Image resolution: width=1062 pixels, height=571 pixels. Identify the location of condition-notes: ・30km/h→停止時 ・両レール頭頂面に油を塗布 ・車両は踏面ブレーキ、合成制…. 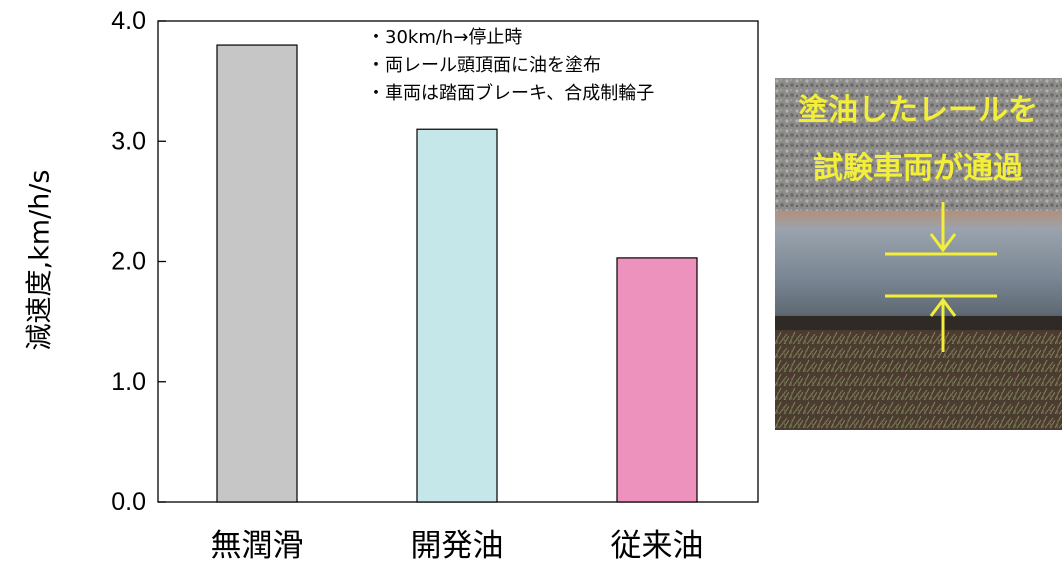
(510, 65).